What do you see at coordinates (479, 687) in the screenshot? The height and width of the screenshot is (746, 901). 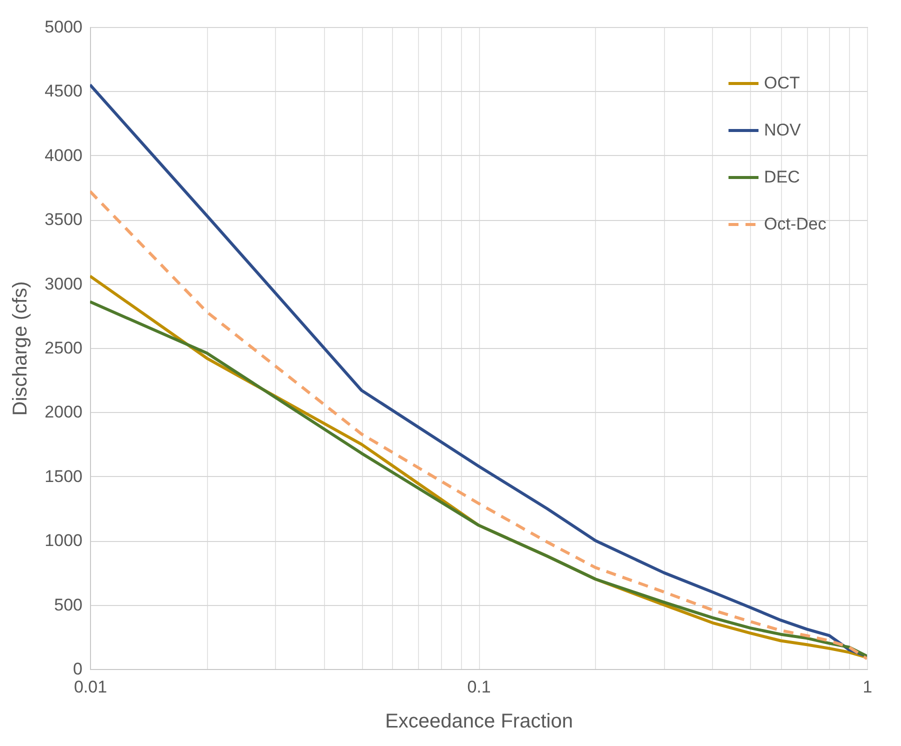 I see `x-tick-label: 0.1` at bounding box center [479, 687].